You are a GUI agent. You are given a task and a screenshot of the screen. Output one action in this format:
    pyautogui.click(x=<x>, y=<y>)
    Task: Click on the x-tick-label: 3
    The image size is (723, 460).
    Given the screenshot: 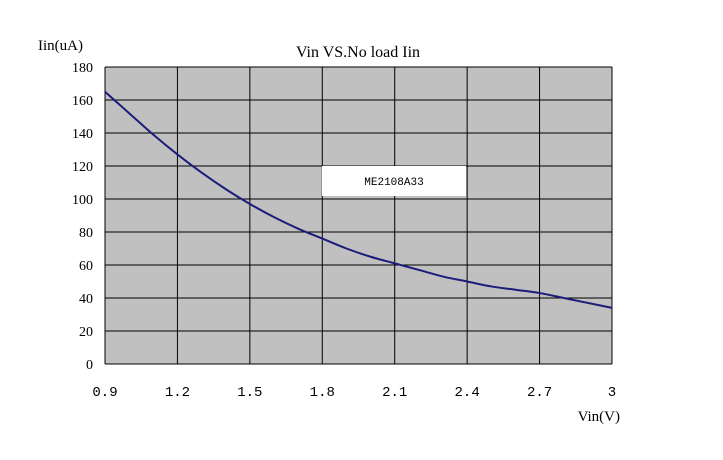 What is the action you would take?
    pyautogui.click(x=612, y=393)
    